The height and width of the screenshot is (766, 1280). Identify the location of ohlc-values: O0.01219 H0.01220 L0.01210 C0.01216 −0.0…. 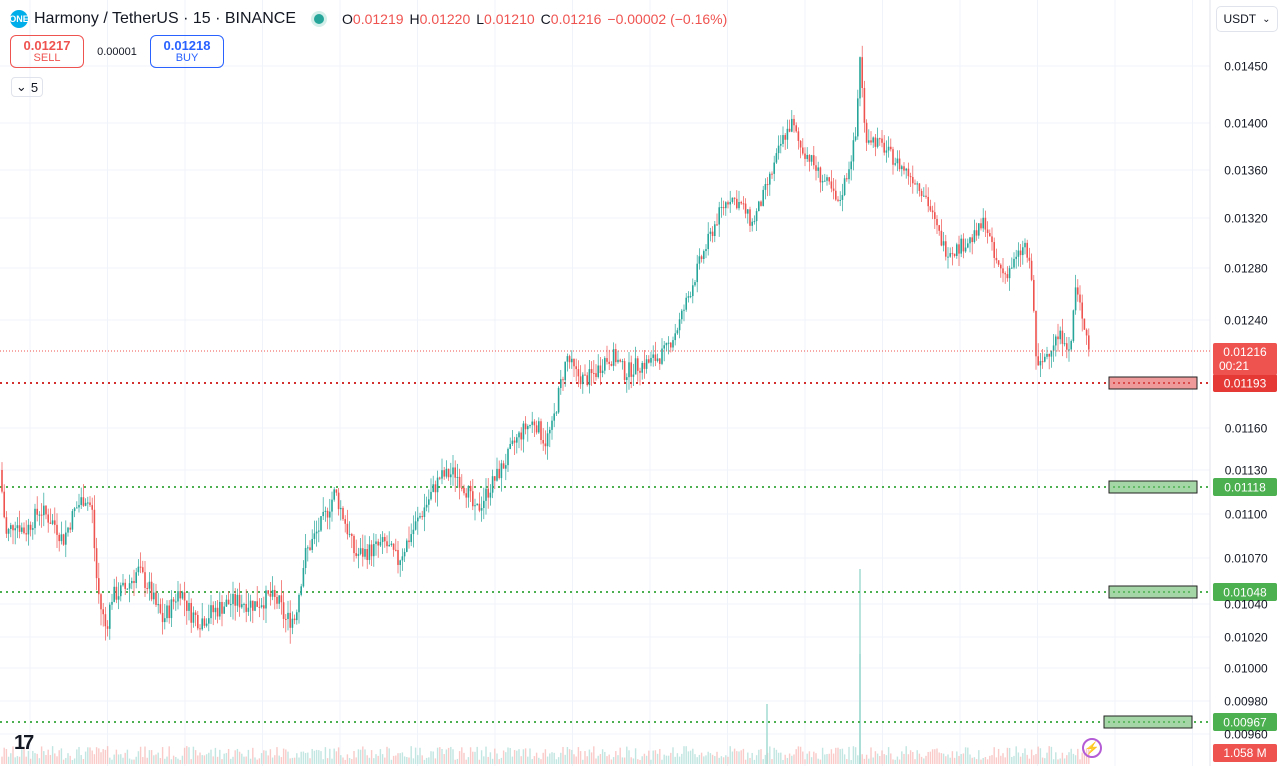
(535, 19).